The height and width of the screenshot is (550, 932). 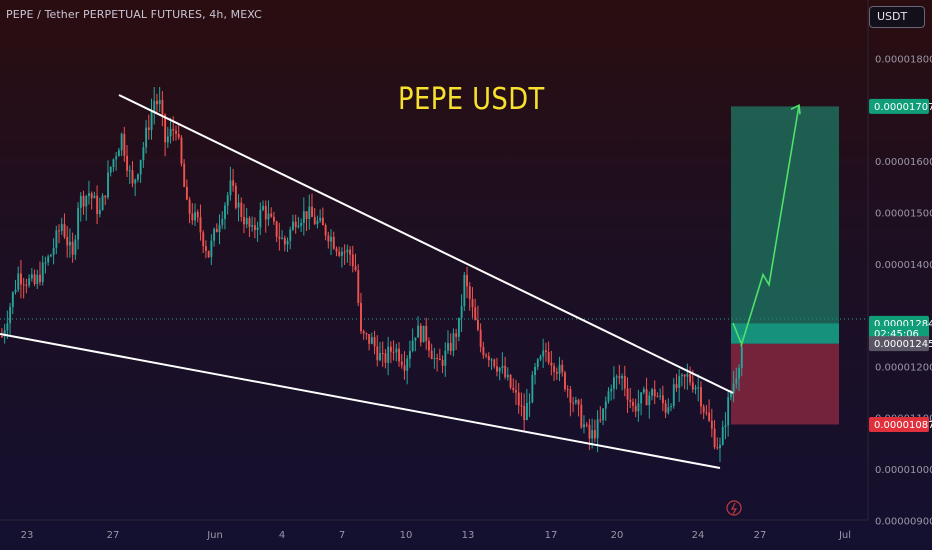 I want to click on flash-icon, so click(x=734, y=508).